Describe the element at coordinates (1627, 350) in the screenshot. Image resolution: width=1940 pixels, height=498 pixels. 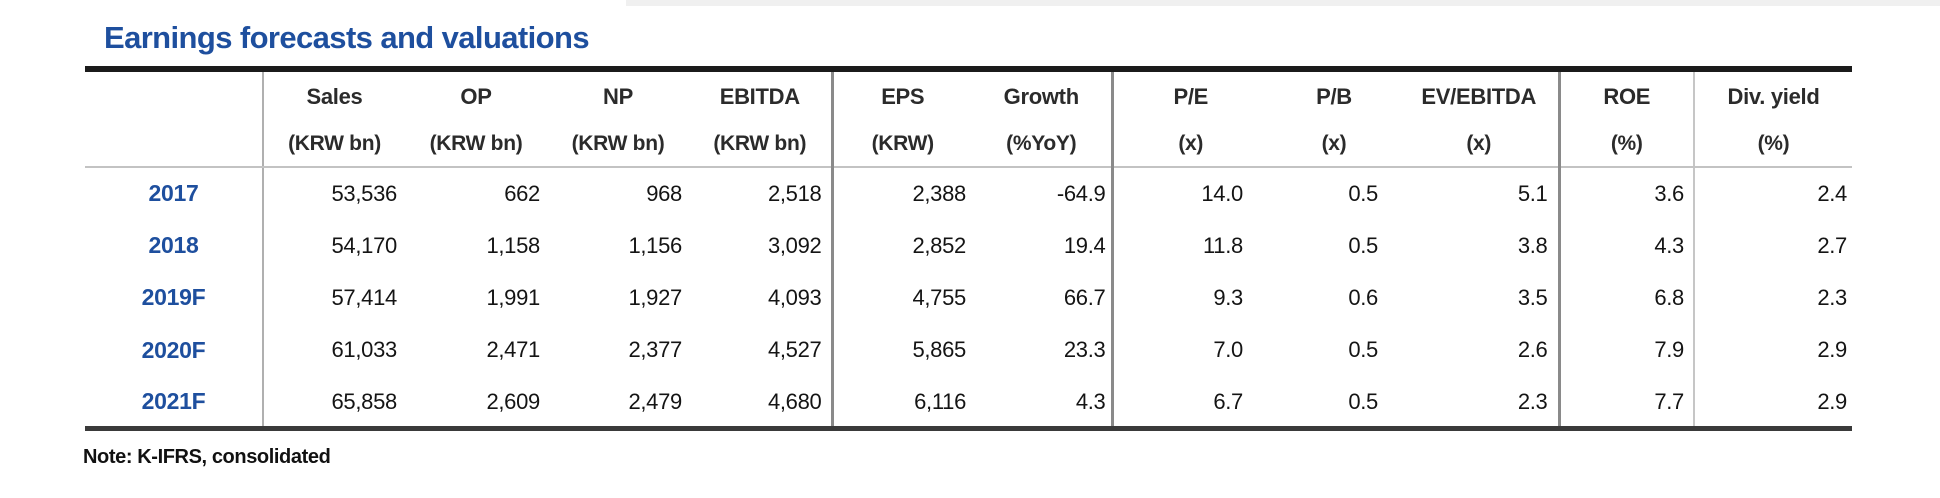
I see `data-cell-roe: 7.9` at that location.